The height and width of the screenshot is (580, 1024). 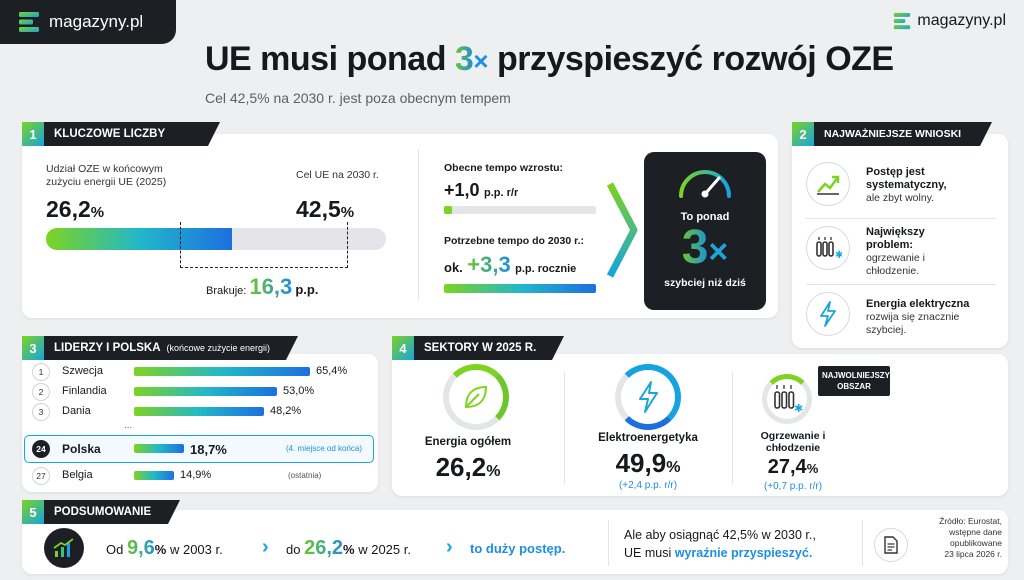 I want to click on current-rate-value: +1,0 p.p. r/r, so click(x=481, y=190).